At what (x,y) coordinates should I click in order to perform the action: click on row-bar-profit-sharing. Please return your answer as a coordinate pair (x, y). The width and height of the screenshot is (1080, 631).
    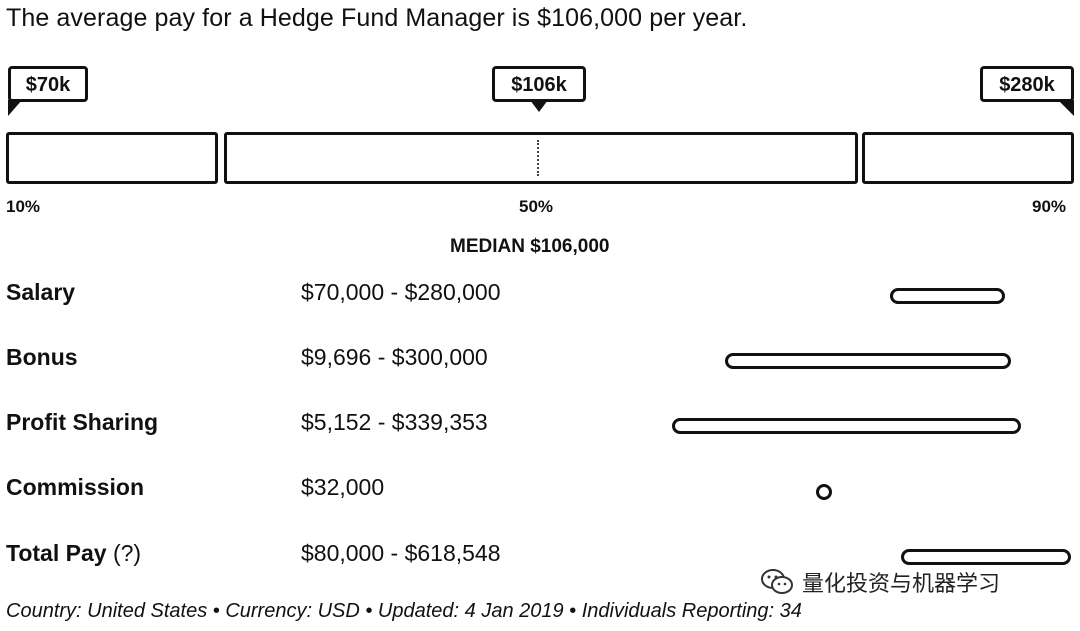
    Looking at the image, I should click on (847, 426).